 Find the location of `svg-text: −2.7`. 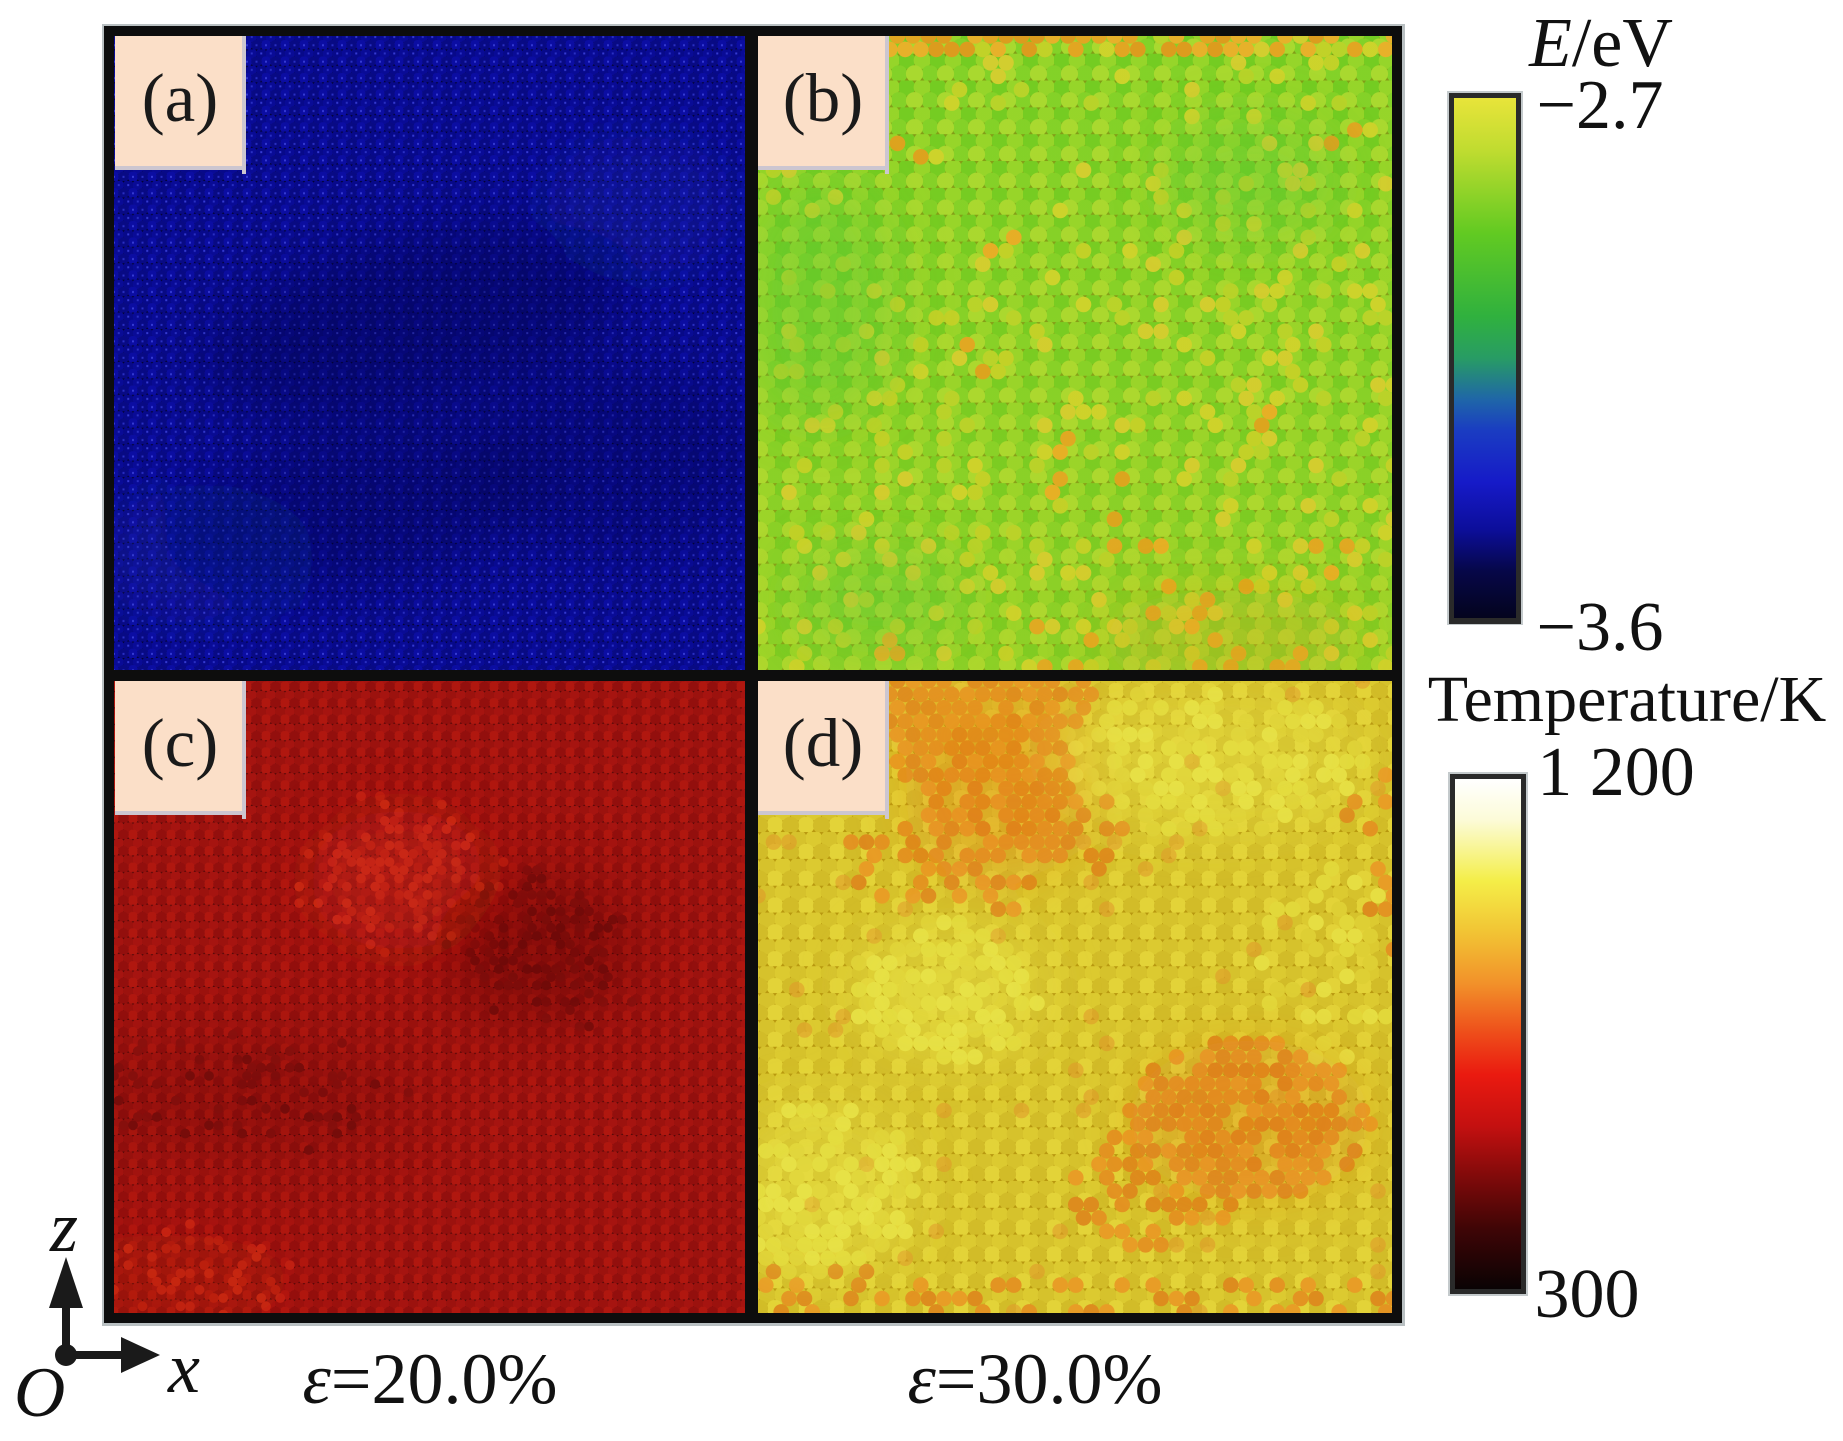

svg-text: −2.7 is located at coordinates (1600, 105).